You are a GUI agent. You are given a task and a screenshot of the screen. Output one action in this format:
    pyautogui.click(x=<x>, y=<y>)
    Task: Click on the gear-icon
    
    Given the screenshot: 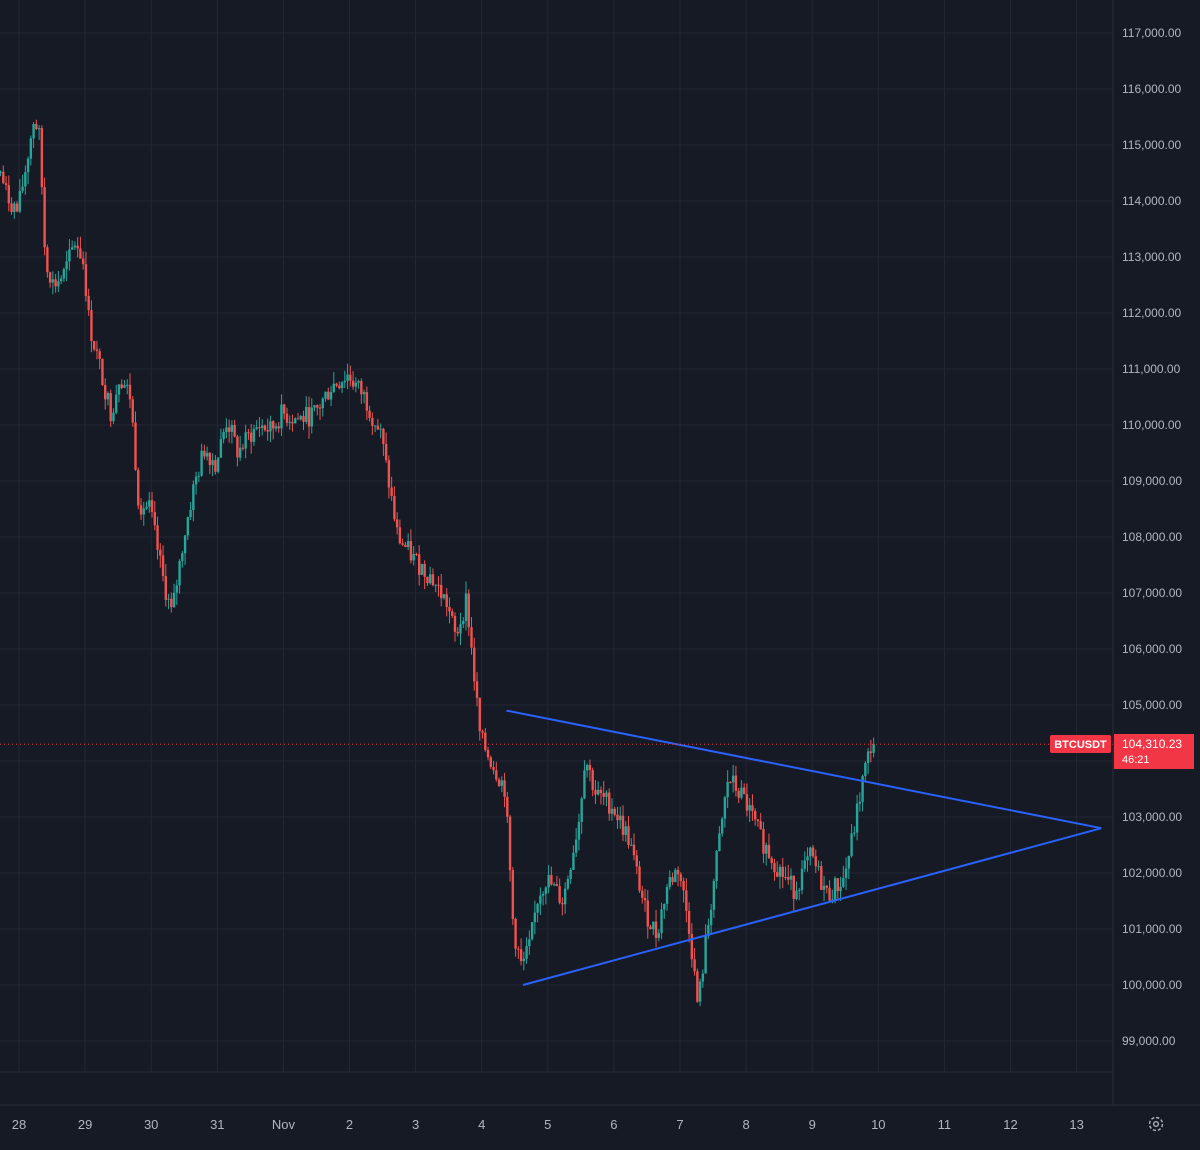 What is the action you would take?
    pyautogui.click(x=1156, y=1124)
    